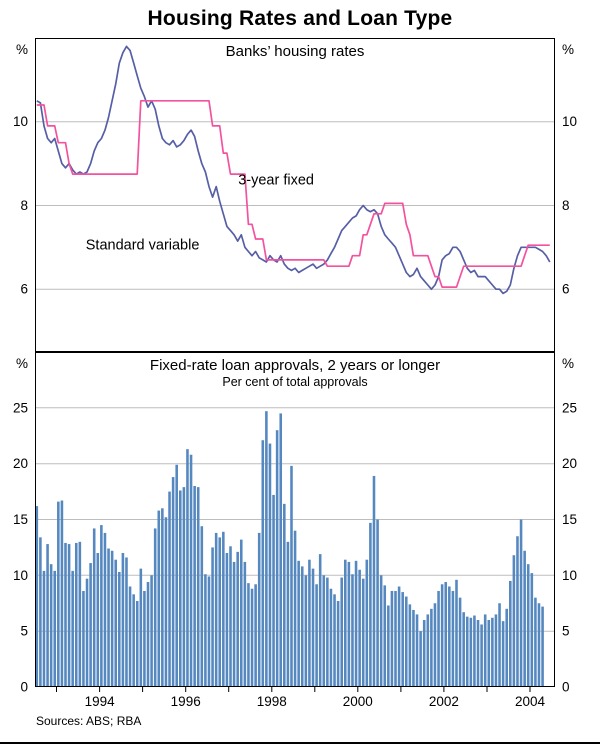  Describe the element at coordinates (569, 519) in the screenshot. I see `y-tick-label-right: 15` at that location.